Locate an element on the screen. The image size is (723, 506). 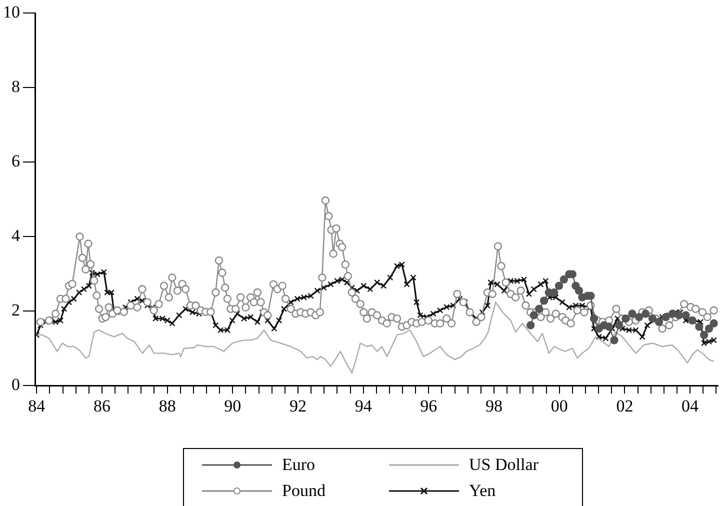
y-tick-label: 8 is located at coordinates (16, 86).